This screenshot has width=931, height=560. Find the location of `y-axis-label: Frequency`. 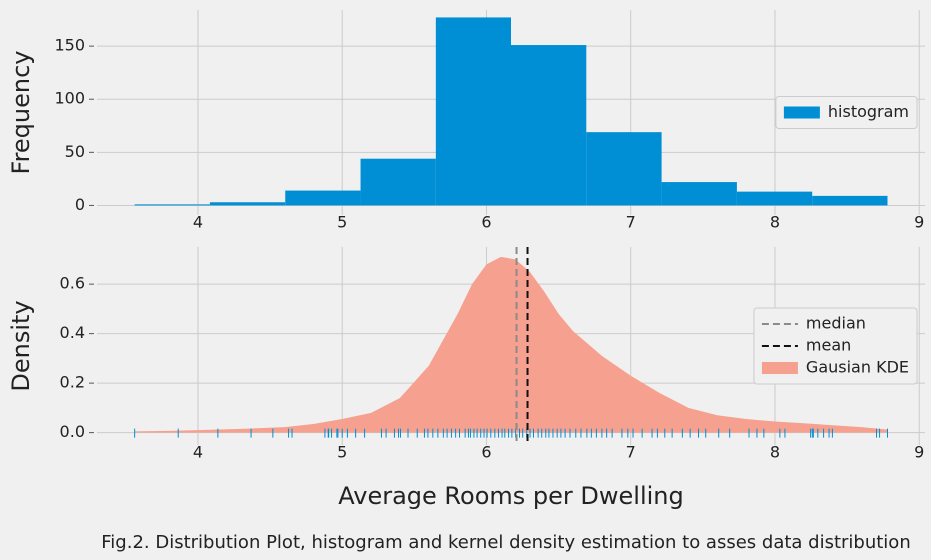

y-axis-label: Frequency is located at coordinates (21, 113).